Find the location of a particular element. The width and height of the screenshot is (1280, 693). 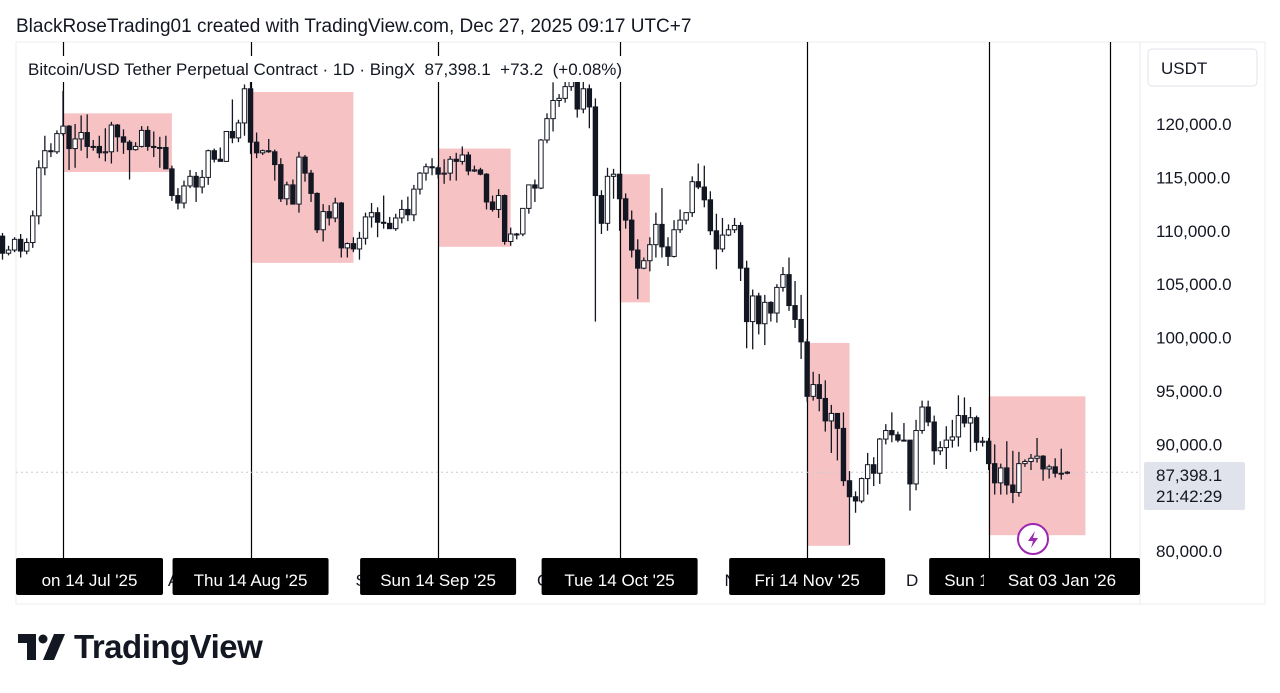

countdown-timer: 21:42:29 is located at coordinates (1189, 496).